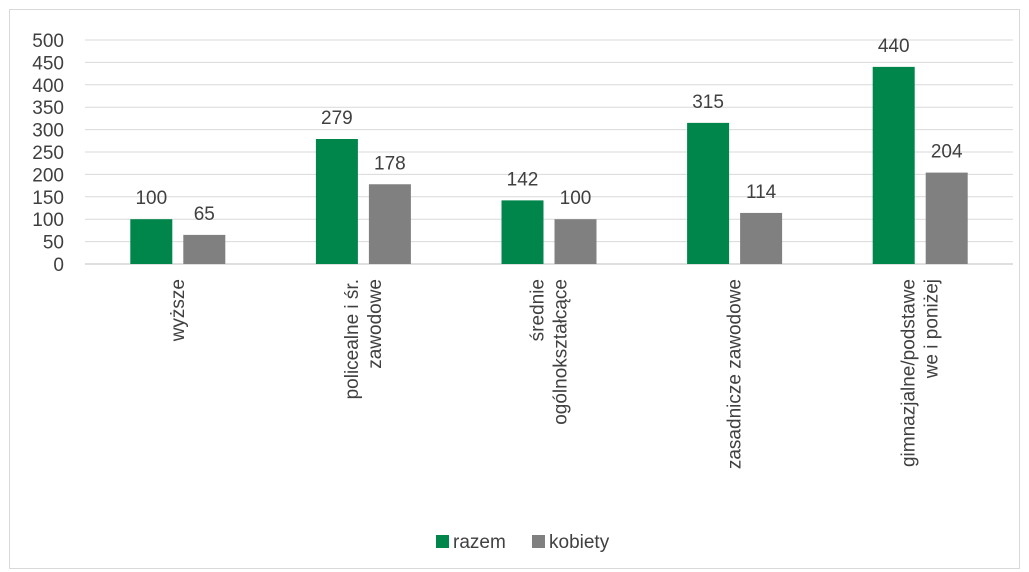 The height and width of the screenshot is (572, 1029). What do you see at coordinates (48, 153) in the screenshot?
I see `y-tick-label: 250` at bounding box center [48, 153].